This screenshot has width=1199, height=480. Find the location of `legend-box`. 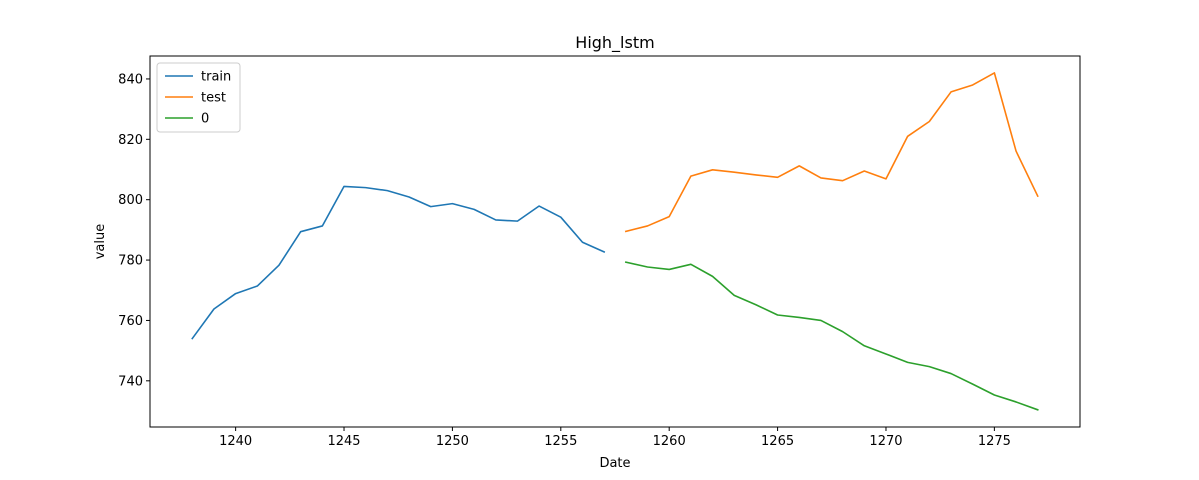

legend-box is located at coordinates (198, 97).